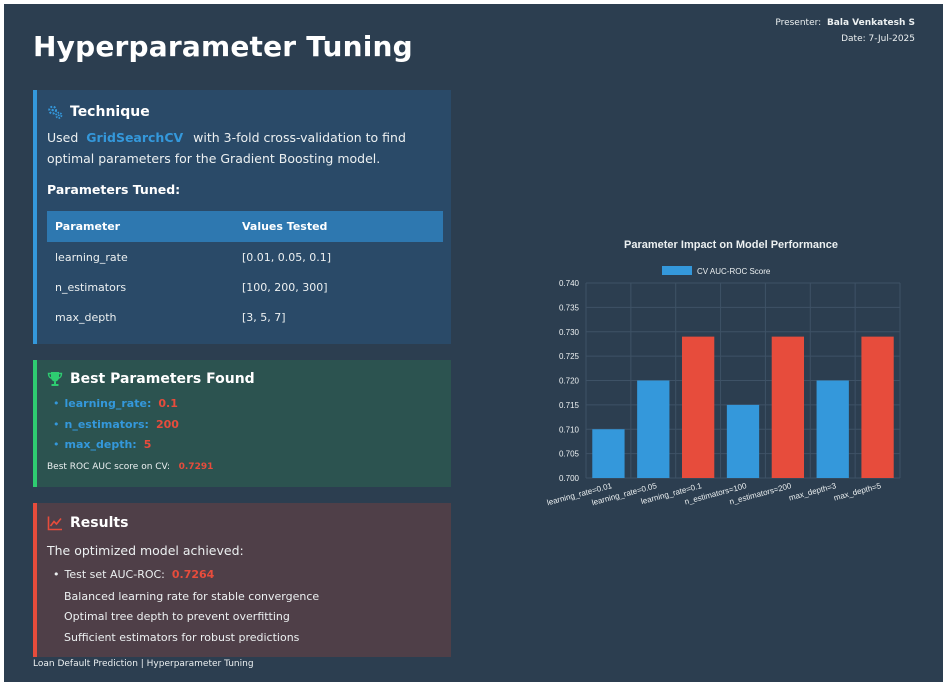 Image resolution: width=947 pixels, height=686 pixels. I want to click on best-params-heading-text: Best Parameters Found, so click(162, 379).